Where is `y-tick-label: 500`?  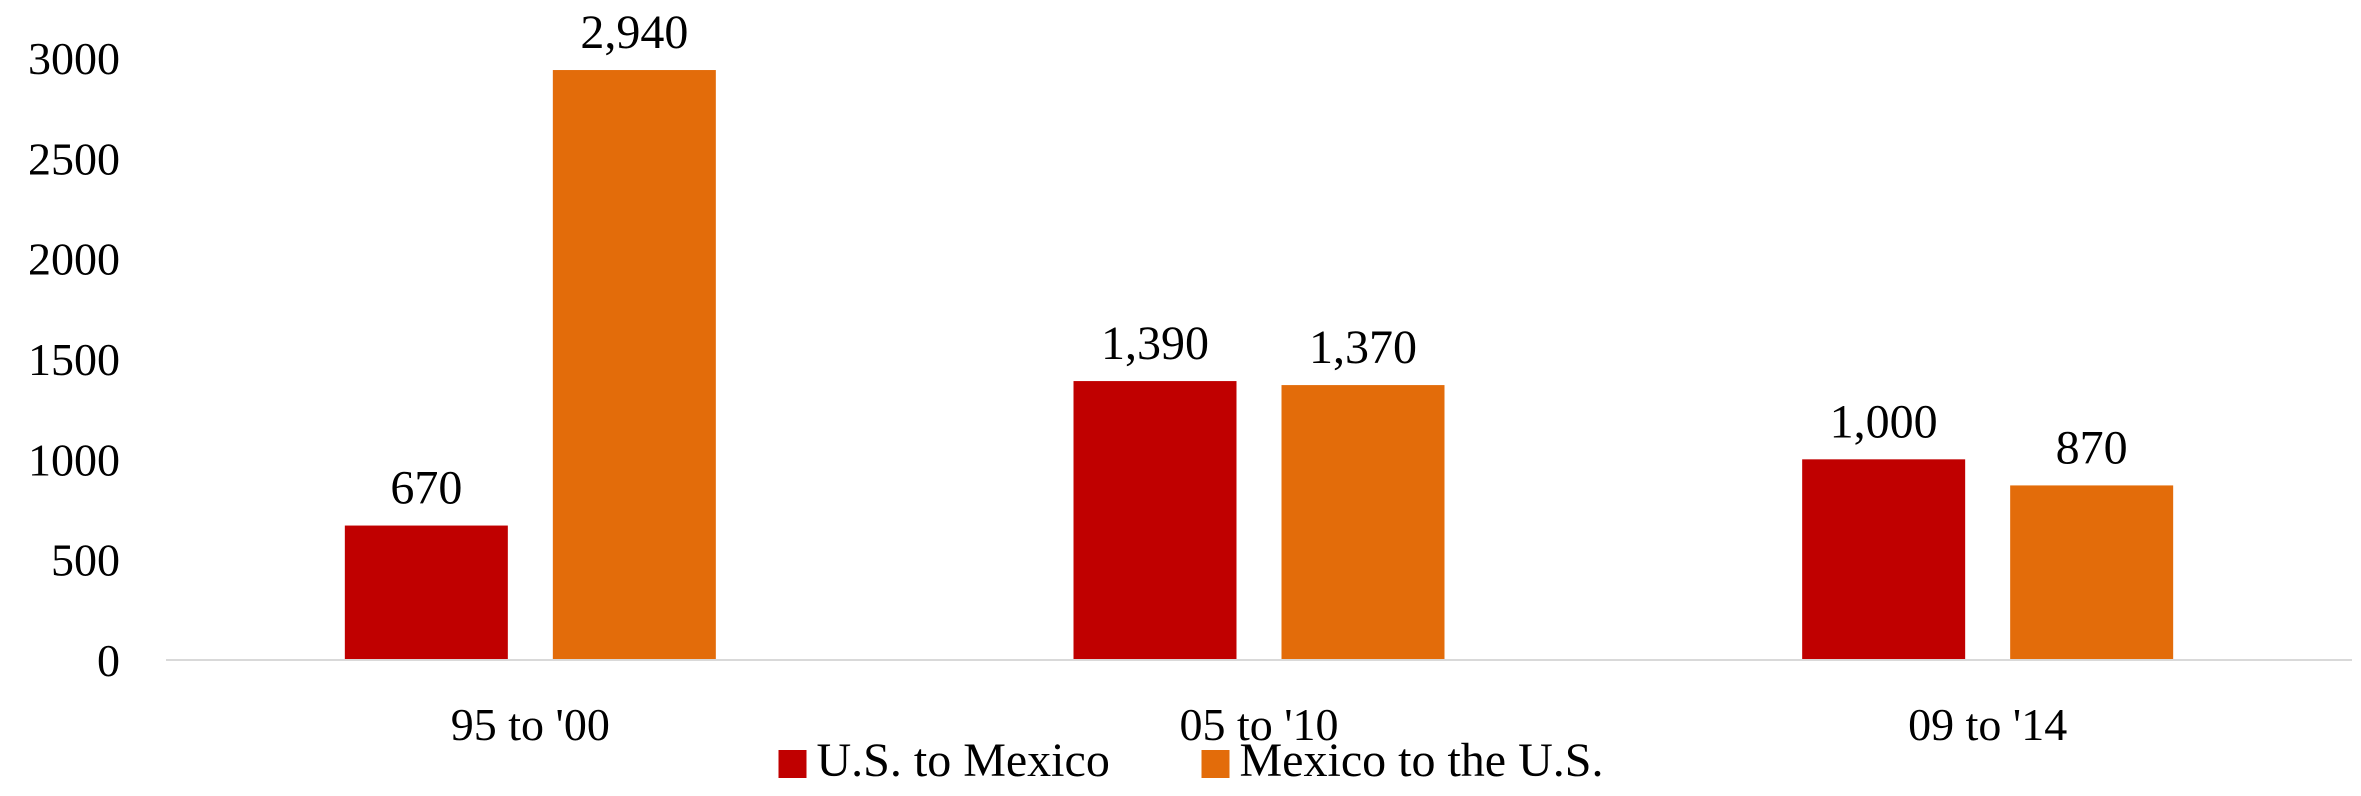
y-tick-label: 500 is located at coordinates (85, 560).